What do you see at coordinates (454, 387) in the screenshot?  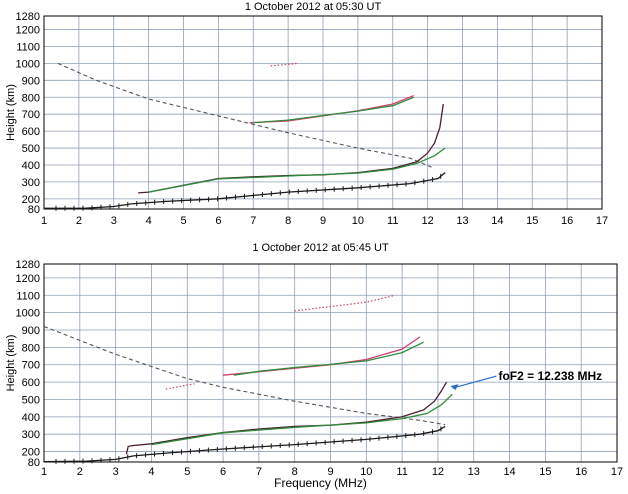 I see `annotation-arrow-head` at bounding box center [454, 387].